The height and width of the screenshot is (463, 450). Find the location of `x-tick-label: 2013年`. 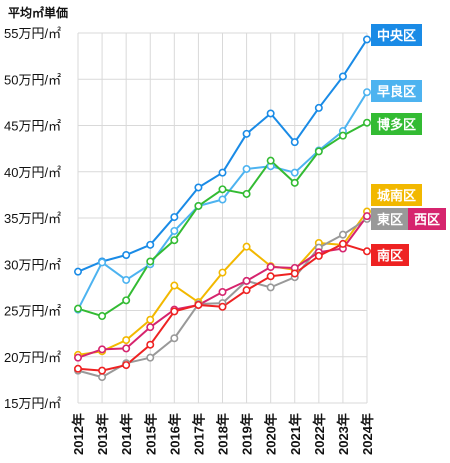

x-tick-label: 2013年 is located at coordinates (102, 434).